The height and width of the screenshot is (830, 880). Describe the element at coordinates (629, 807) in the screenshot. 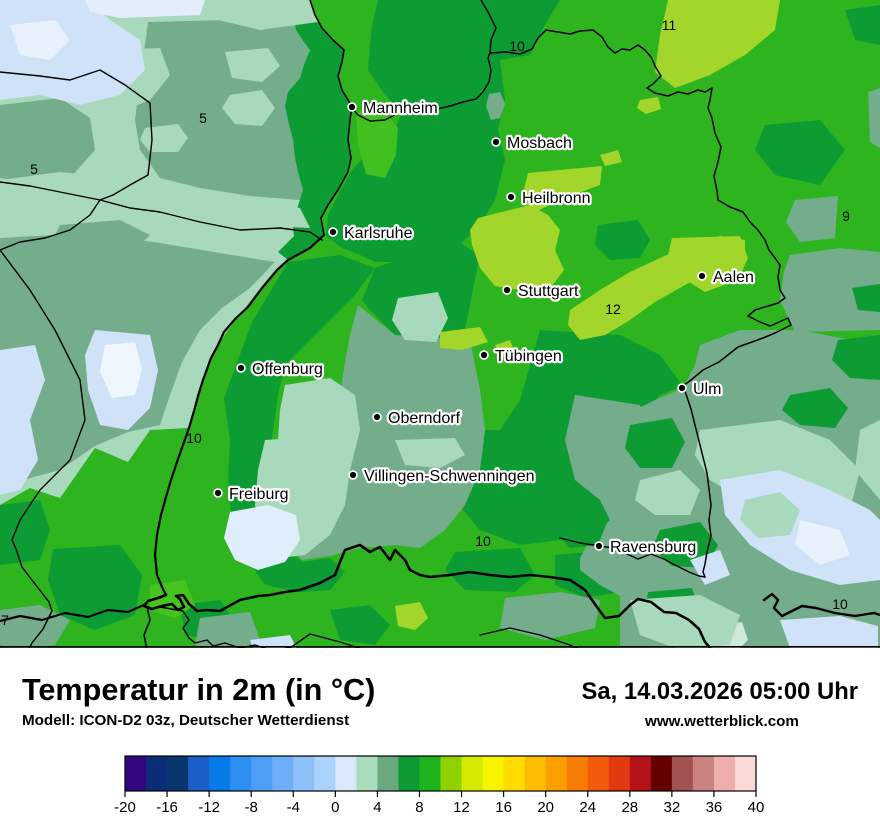

I see `svg-text: 28` at that location.